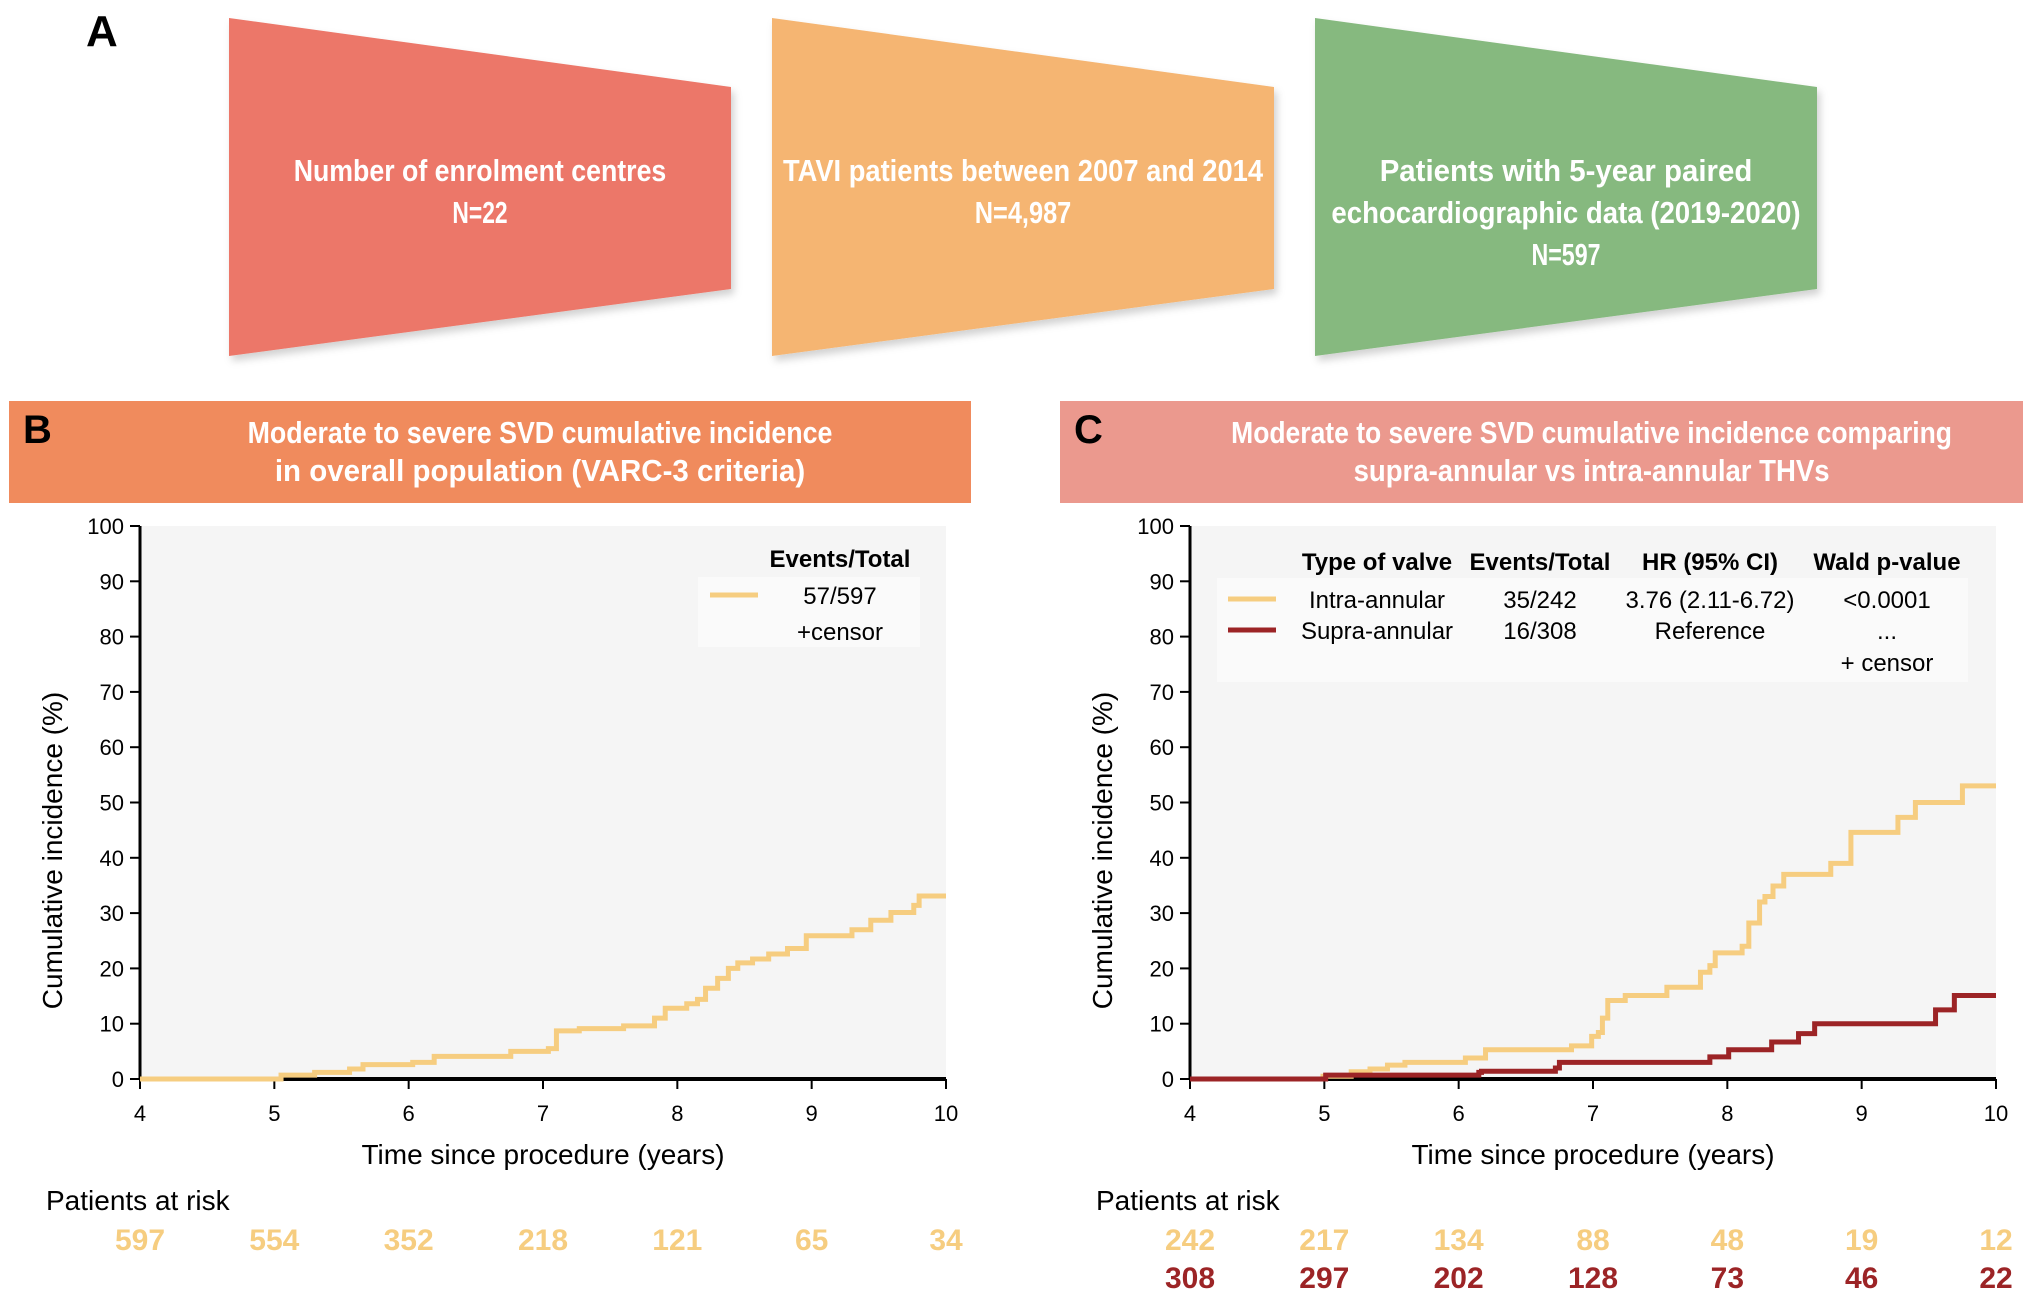  I want to click on legend-entry-label: 57/597, so click(839, 596).